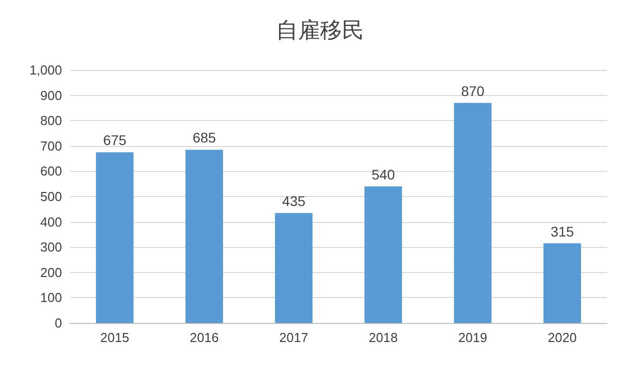 The width and height of the screenshot is (640, 371). What do you see at coordinates (320, 30) in the screenshot?
I see `chart-title: 自雇移民` at bounding box center [320, 30].